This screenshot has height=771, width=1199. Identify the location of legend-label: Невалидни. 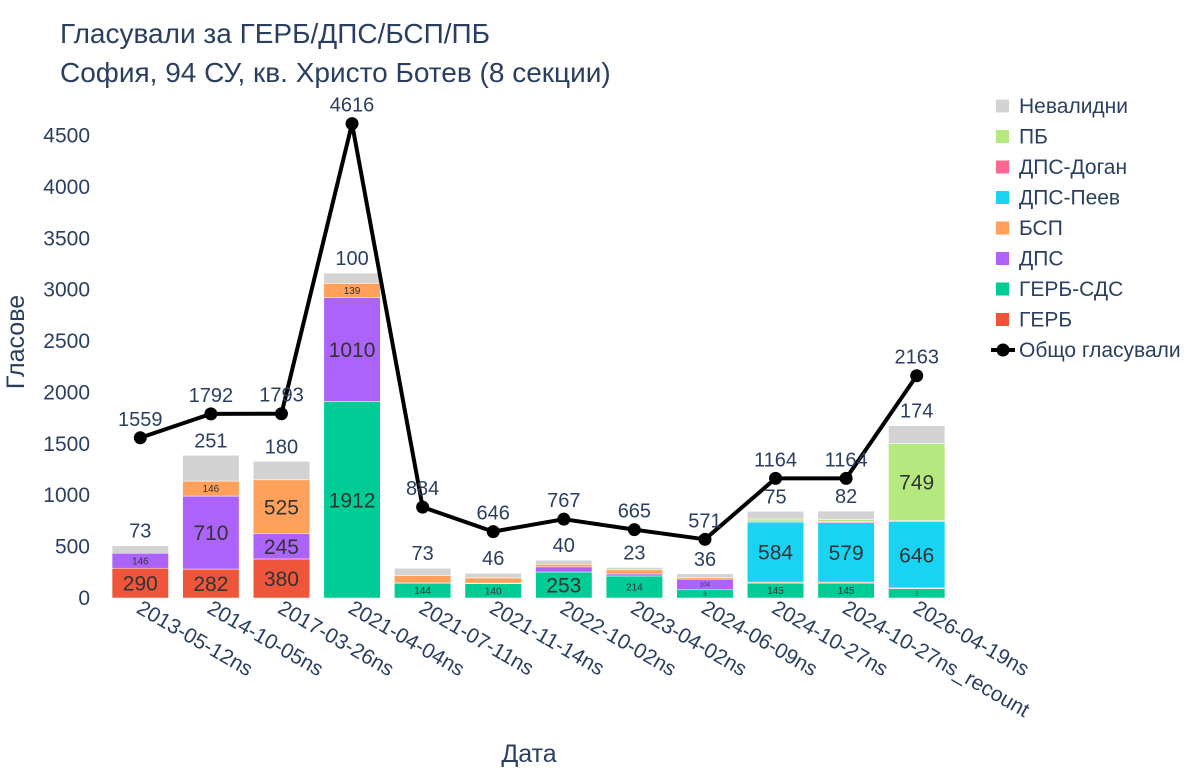
(1073, 106).